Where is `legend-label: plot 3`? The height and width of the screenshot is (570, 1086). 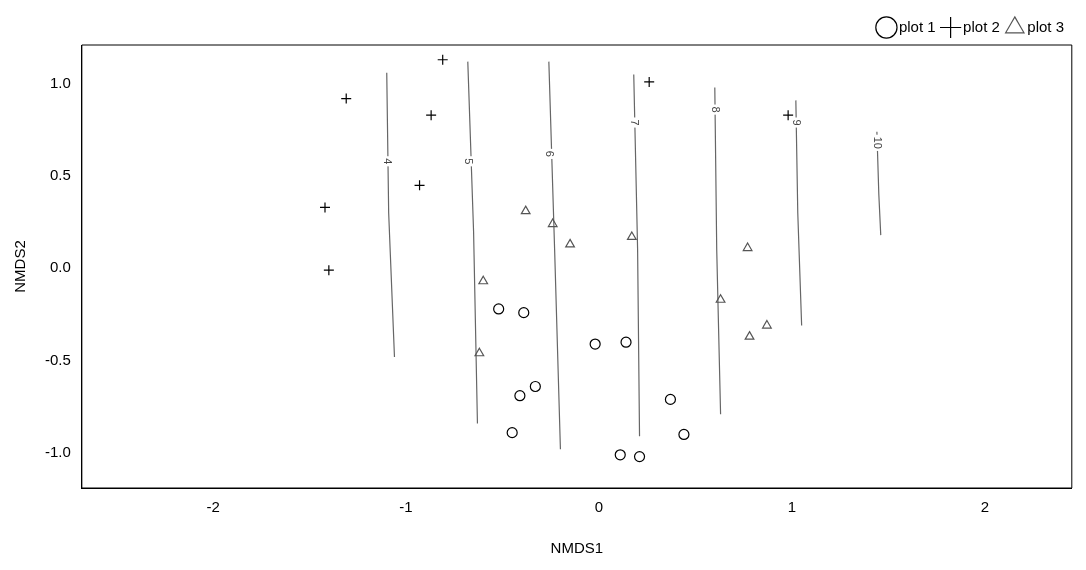 legend-label: plot 3 is located at coordinates (1046, 26).